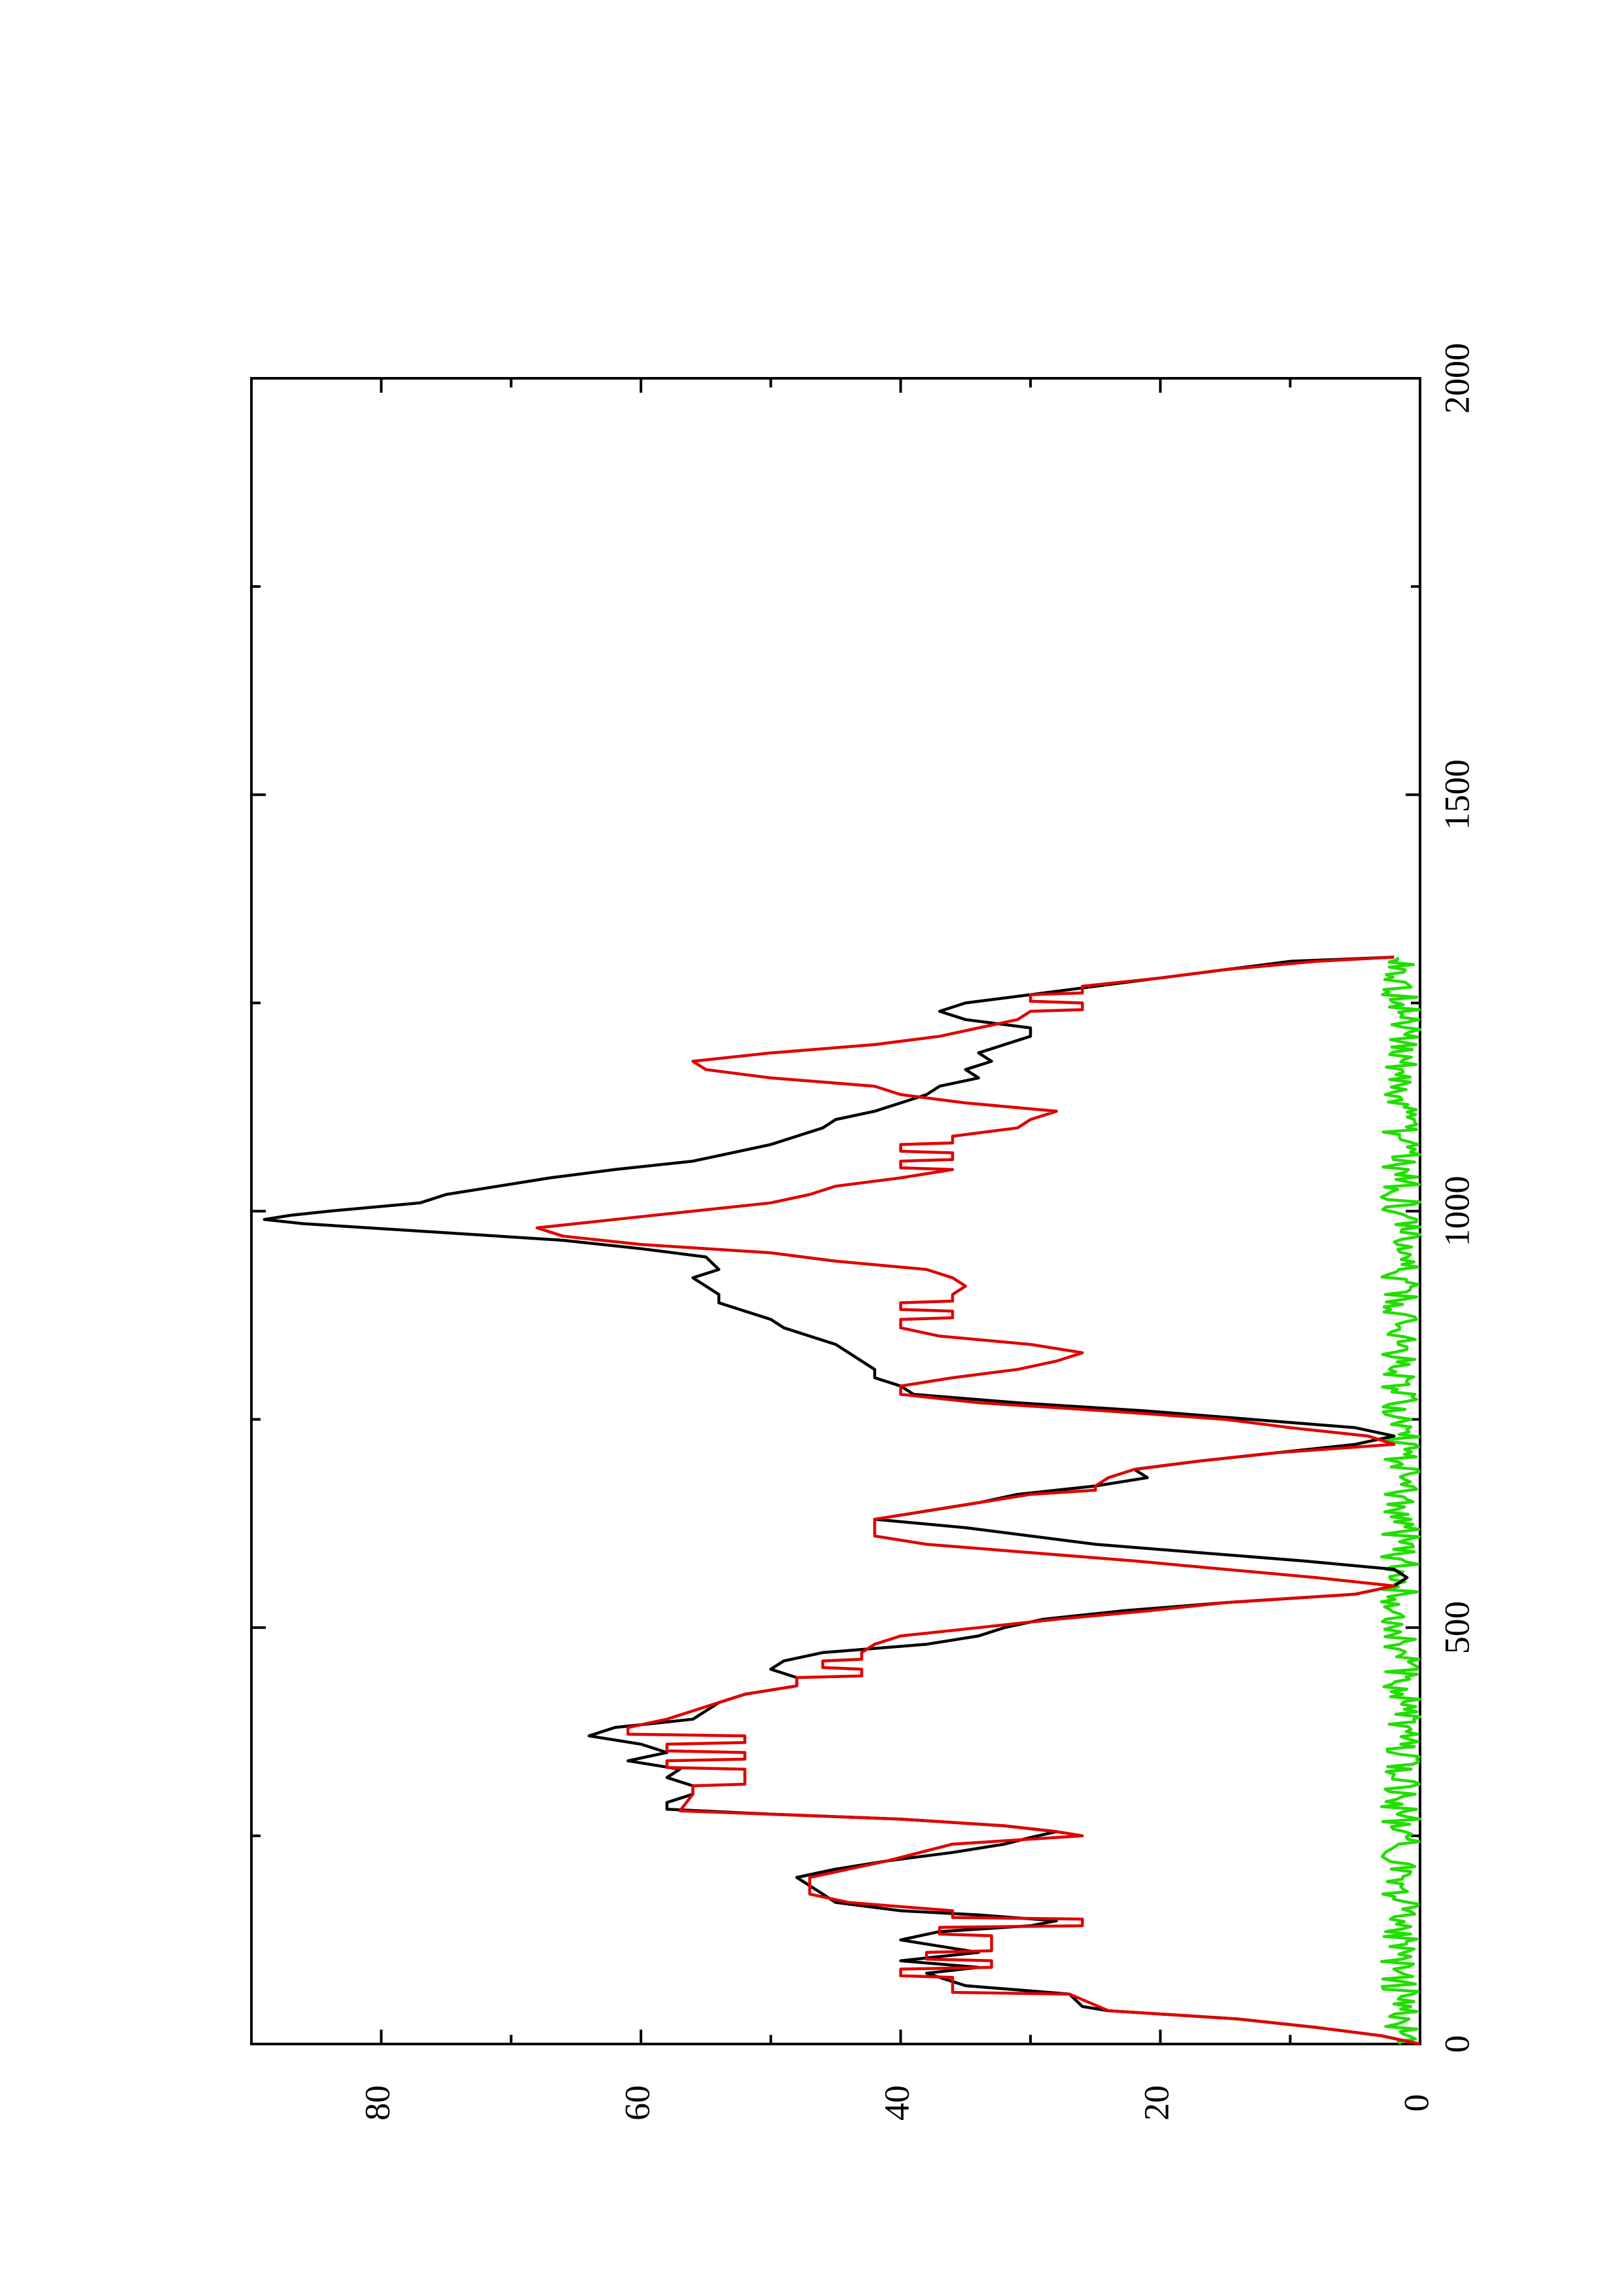  Describe the element at coordinates (637, 2103) in the screenshot. I see `y-tick-label: 60` at that location.